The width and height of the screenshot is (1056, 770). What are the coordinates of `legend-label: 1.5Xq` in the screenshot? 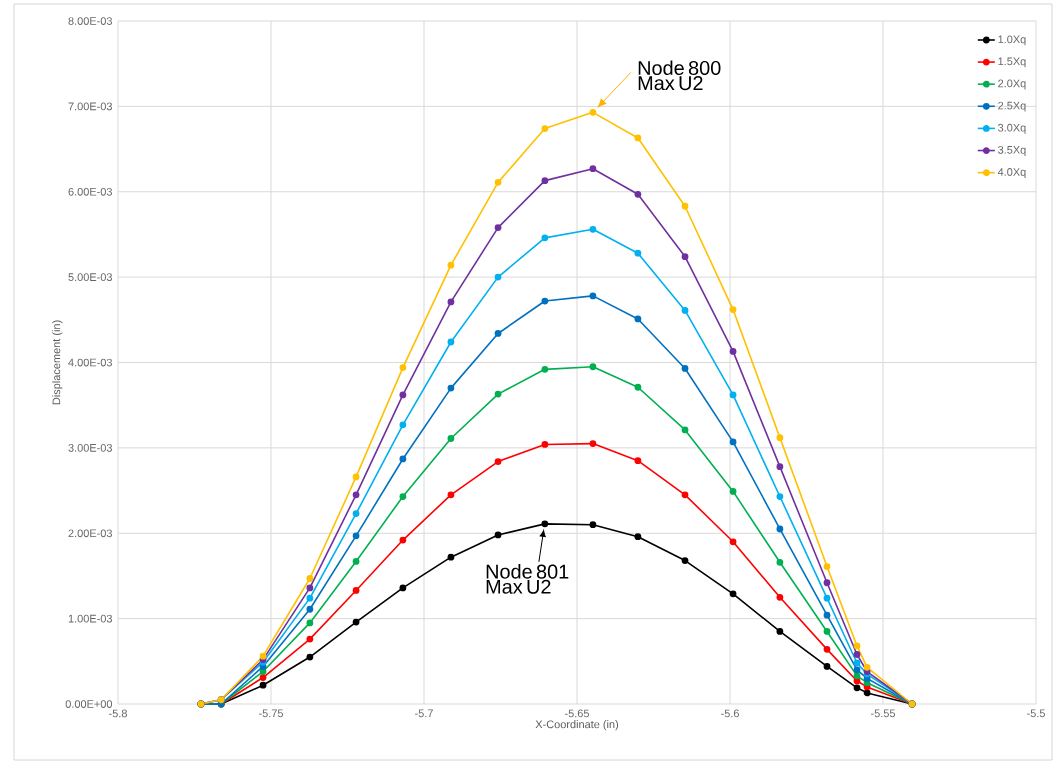 It's located at (1012, 62).